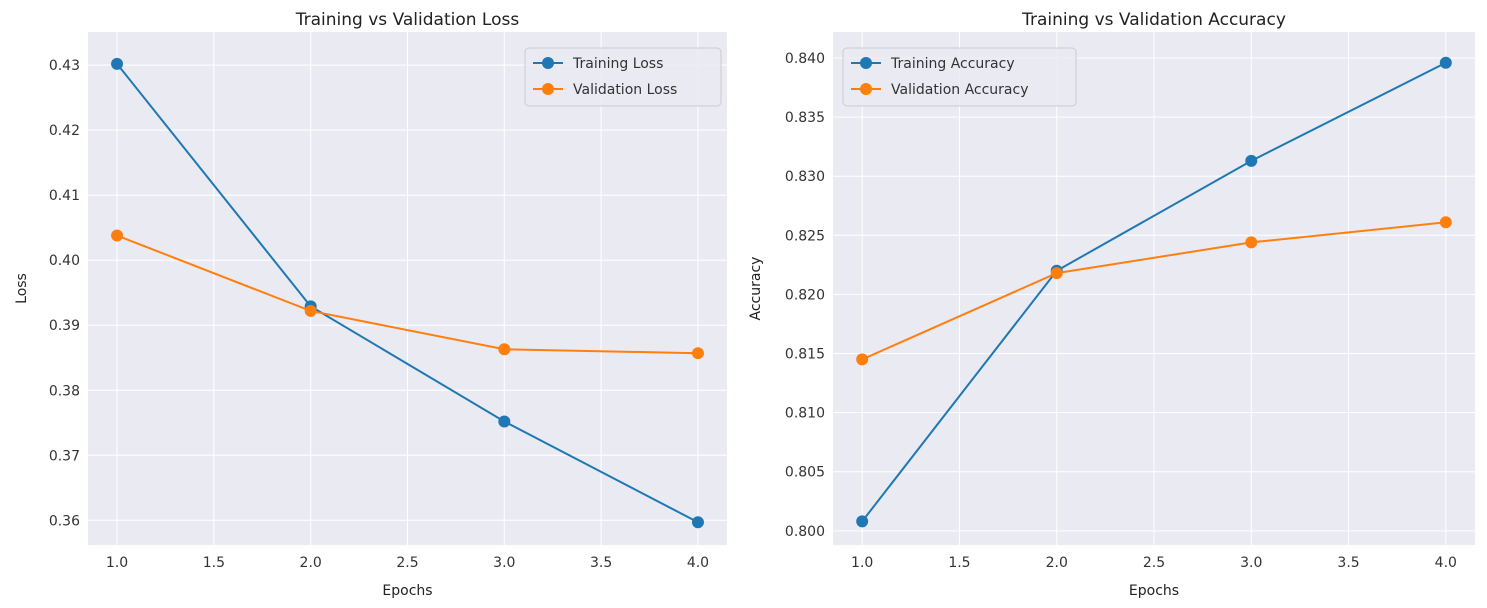 The height and width of the screenshot is (608, 1487). Describe the element at coordinates (805, 236) in the screenshot. I see `y-tick-label: 0.825` at that location.